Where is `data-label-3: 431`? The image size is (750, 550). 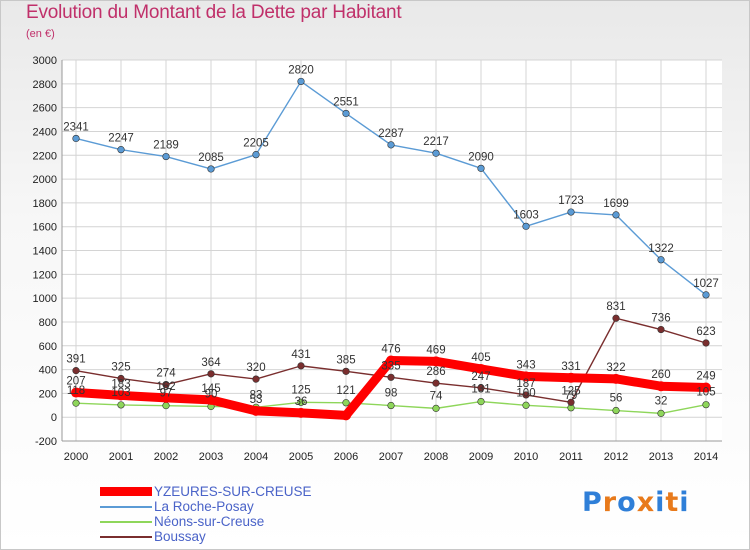
data-label-3: 431 is located at coordinates (300, 355).